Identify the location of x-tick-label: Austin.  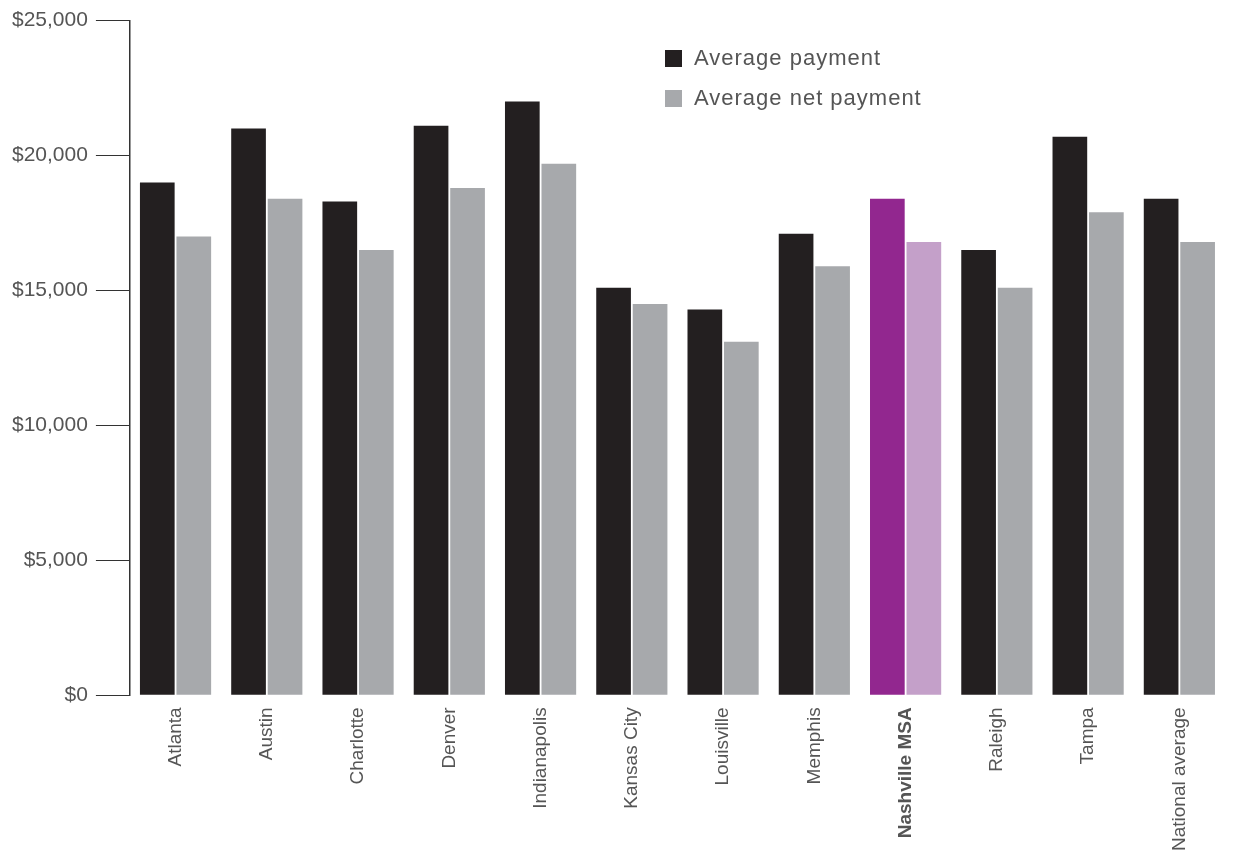
(266, 734).